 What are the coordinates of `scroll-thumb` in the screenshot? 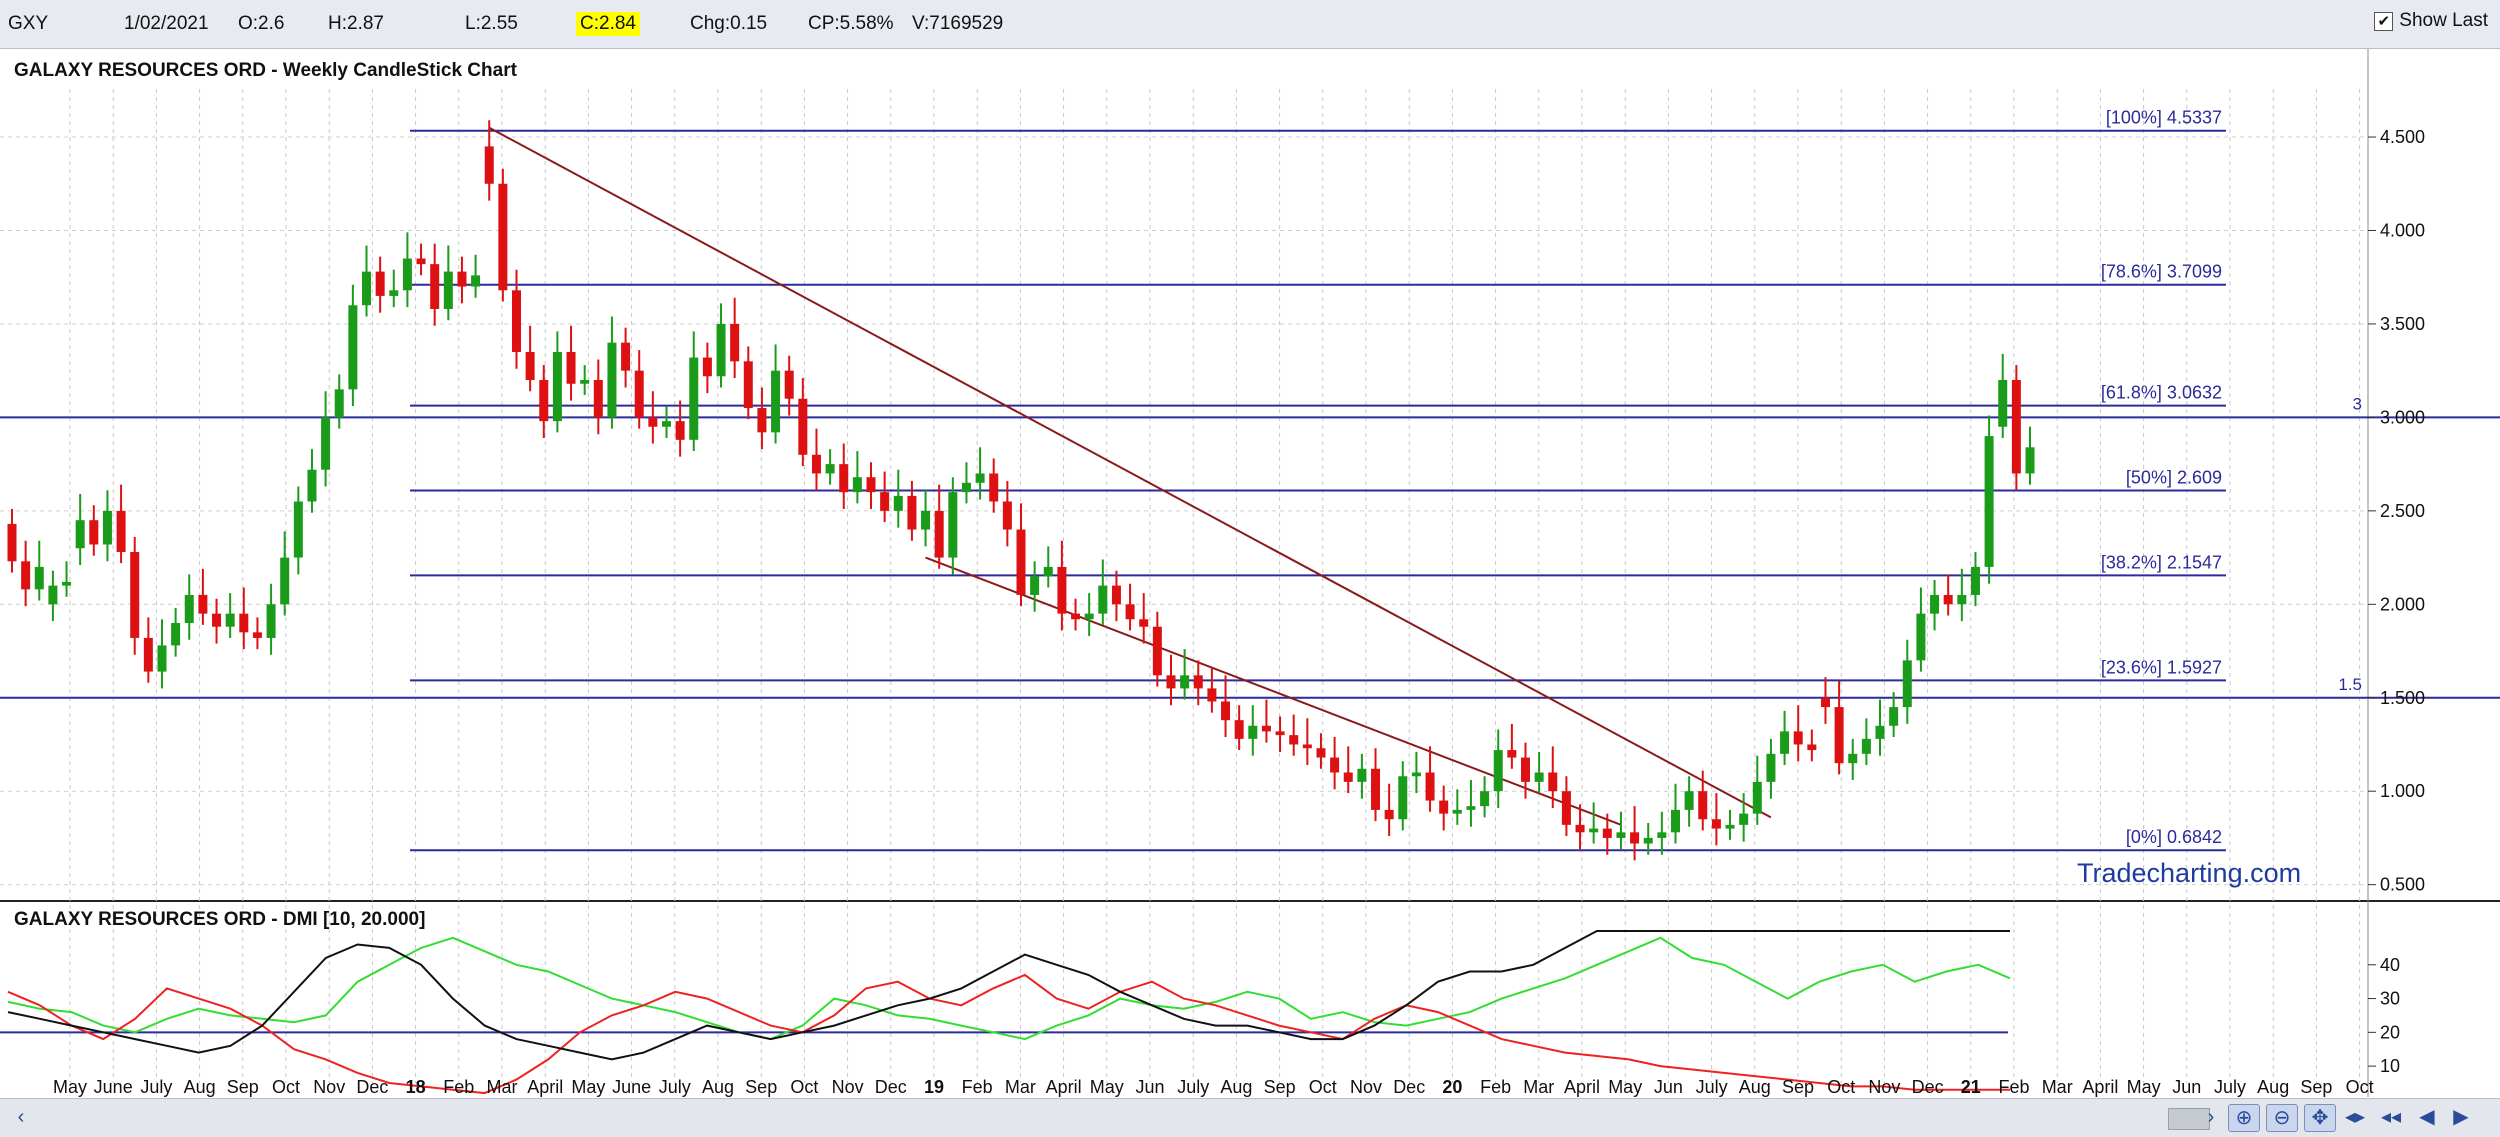 It's located at (2189, 1119).